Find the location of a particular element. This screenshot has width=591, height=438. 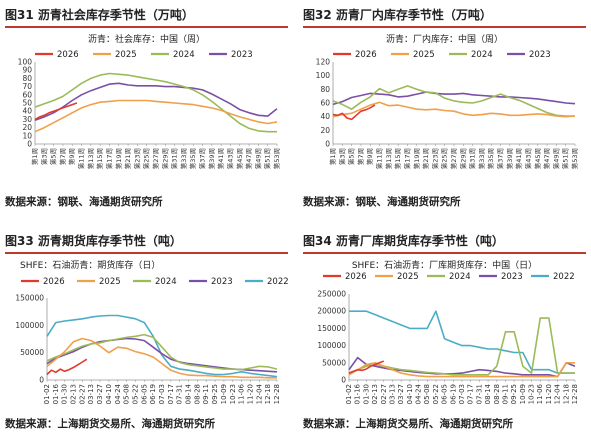

x-tick-label: 第47周 is located at coordinates (546, 158).